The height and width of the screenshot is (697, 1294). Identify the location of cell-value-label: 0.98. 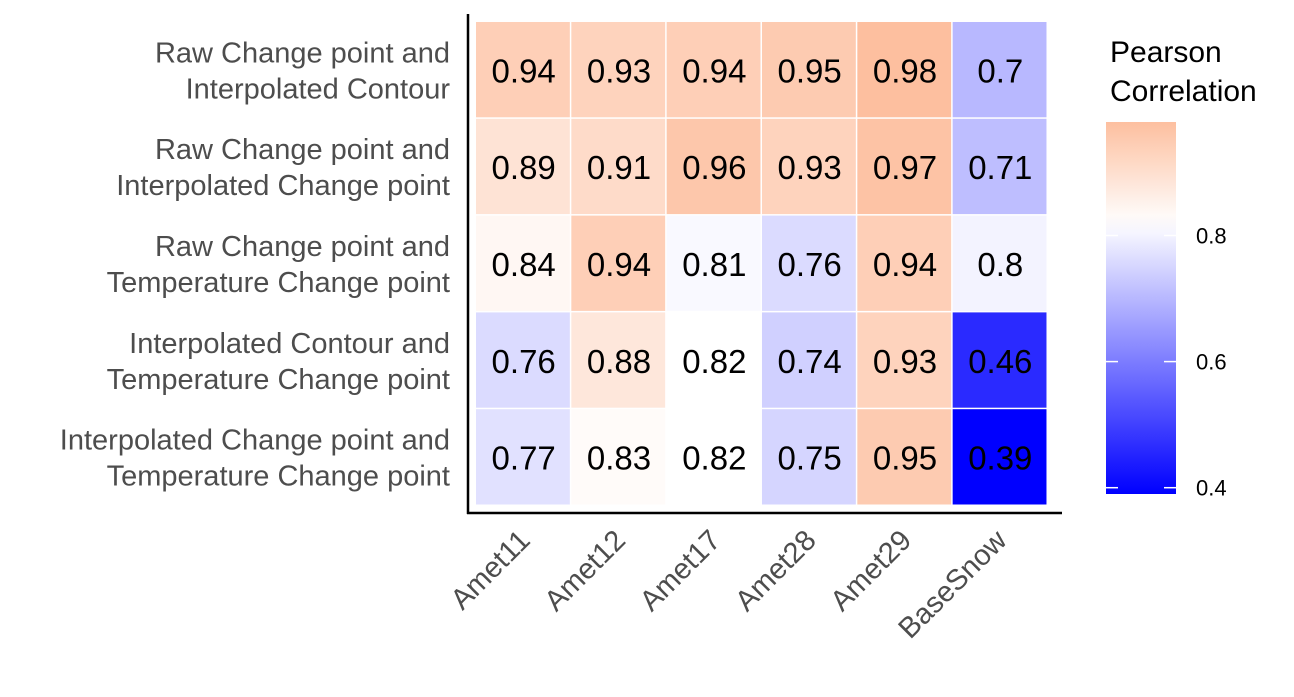
(905, 70).